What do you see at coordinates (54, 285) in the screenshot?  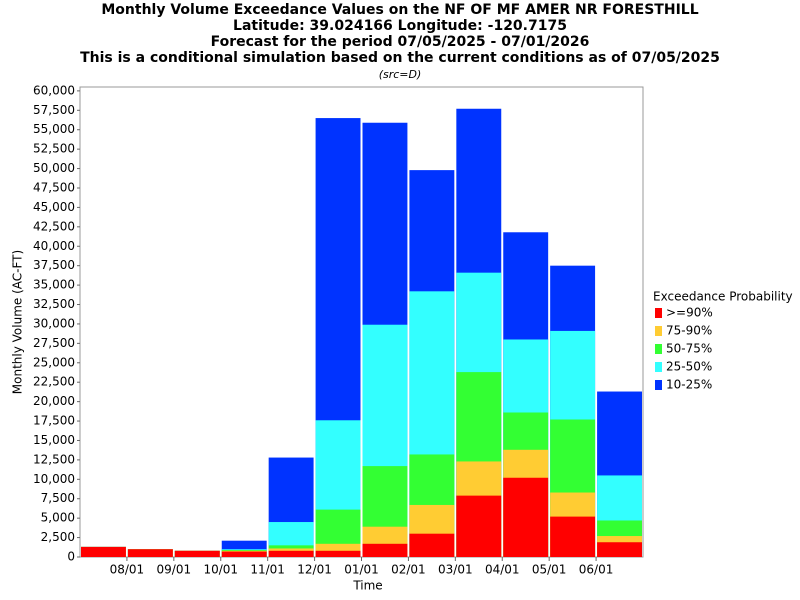 I see `y-tick-label: 35,000` at bounding box center [54, 285].